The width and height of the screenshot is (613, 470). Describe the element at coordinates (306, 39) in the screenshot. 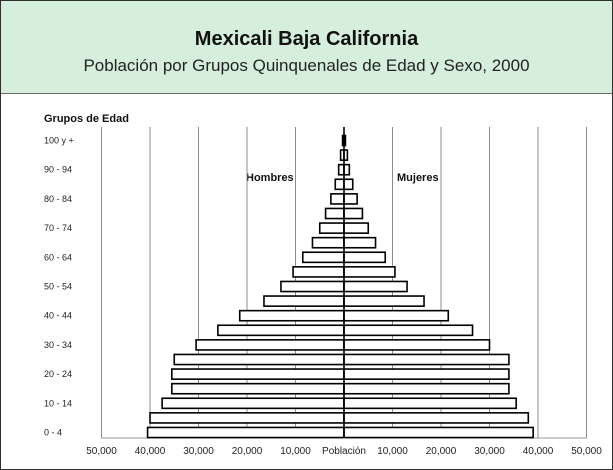

I see `chart-title: Mexicali Baja California` at that location.